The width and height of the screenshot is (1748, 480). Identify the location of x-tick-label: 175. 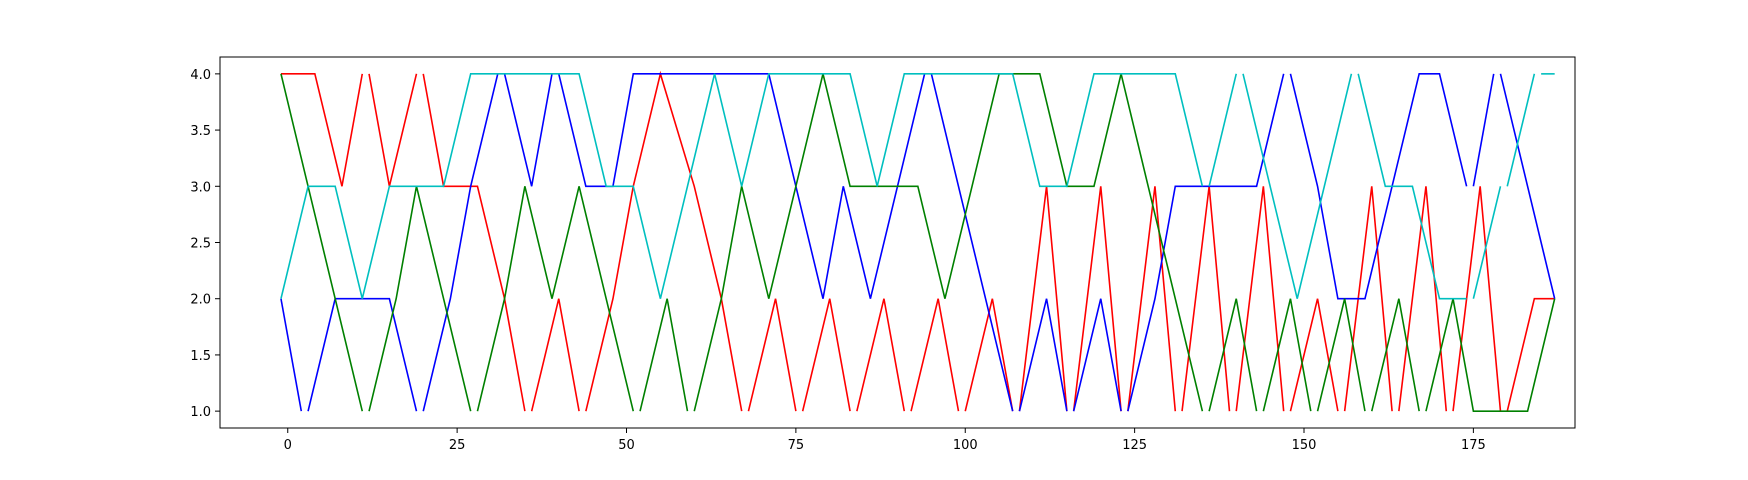
(1473, 445).